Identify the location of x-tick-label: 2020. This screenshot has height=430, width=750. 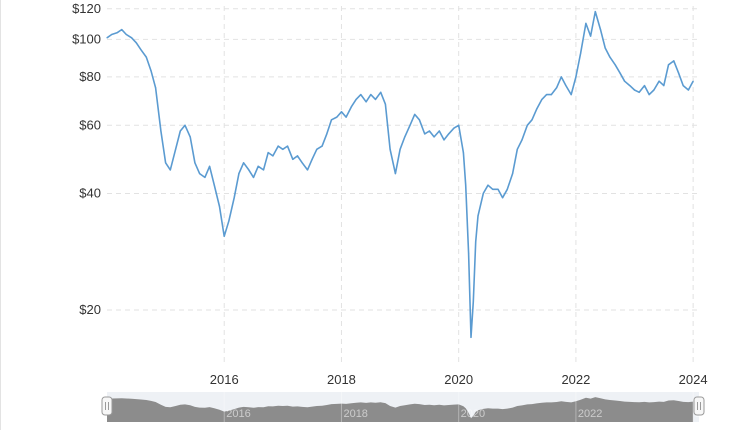
(458, 379).